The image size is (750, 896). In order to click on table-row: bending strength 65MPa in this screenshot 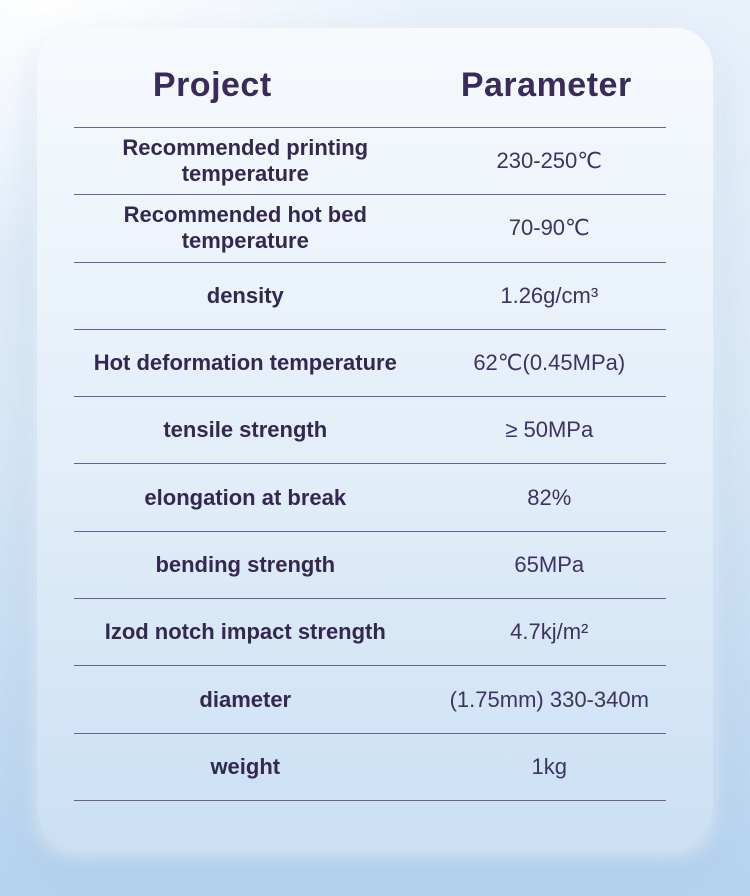, I will do `click(375, 565)`.